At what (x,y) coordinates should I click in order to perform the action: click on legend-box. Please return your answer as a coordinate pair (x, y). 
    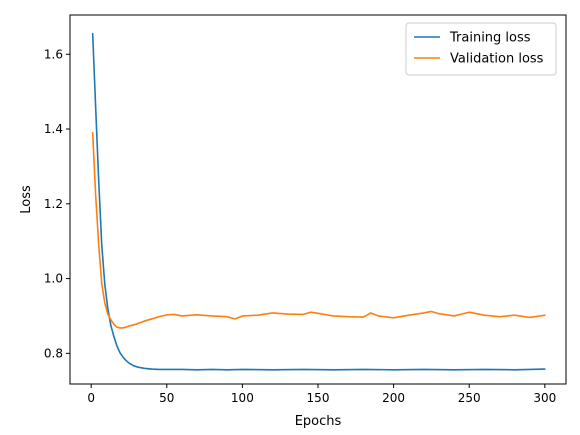
    Looking at the image, I should click on (481, 49).